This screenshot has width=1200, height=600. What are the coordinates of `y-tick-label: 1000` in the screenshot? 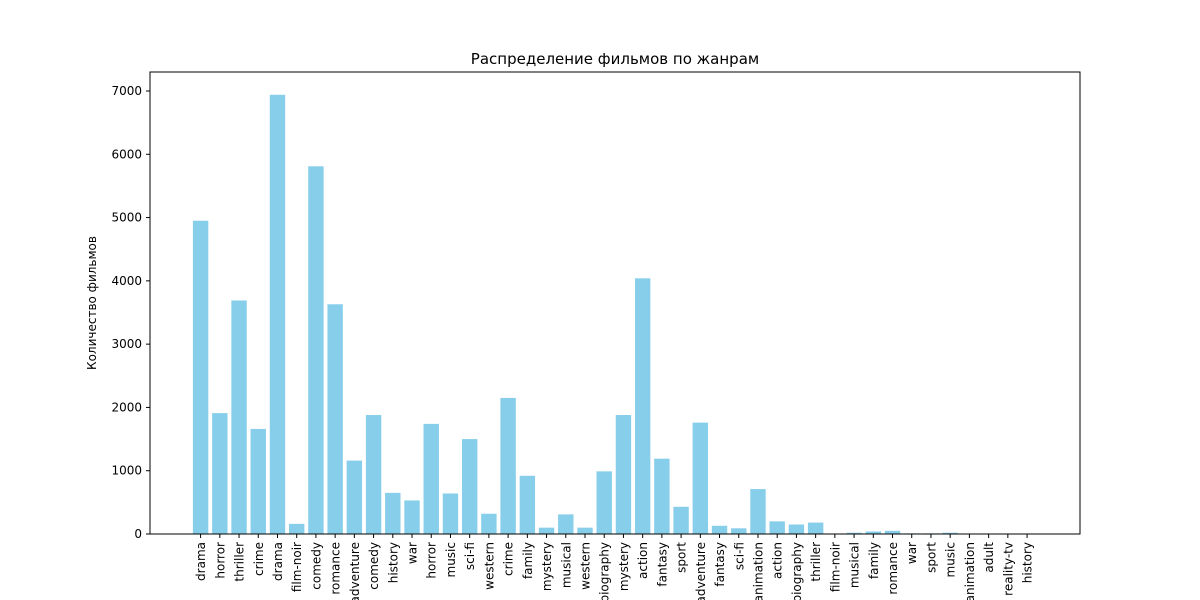 It's located at (126, 471).